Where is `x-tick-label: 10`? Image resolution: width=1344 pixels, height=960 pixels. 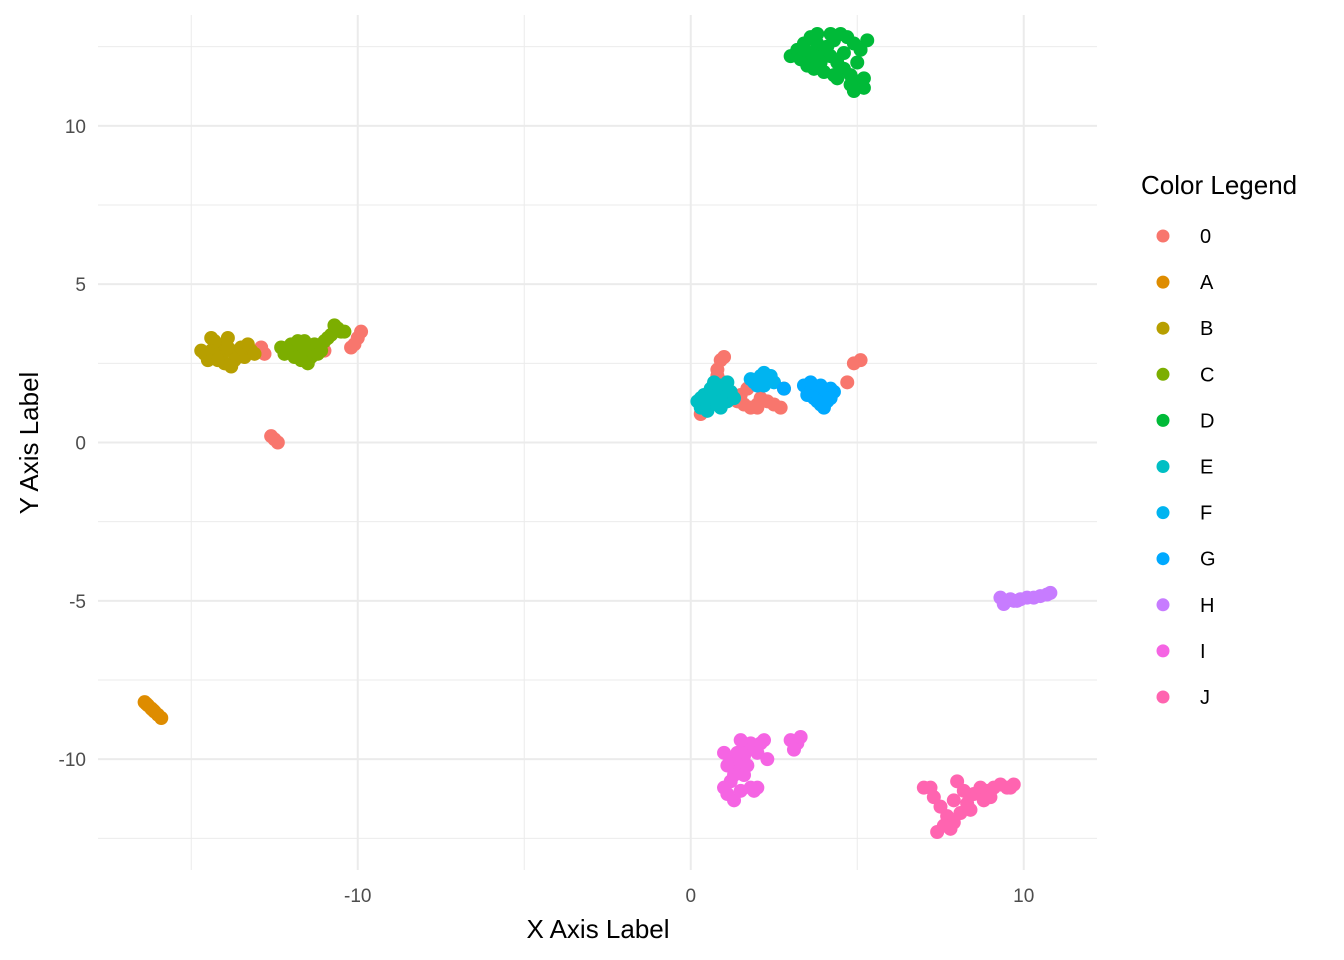
x-tick-label: 10 is located at coordinates (1023, 896).